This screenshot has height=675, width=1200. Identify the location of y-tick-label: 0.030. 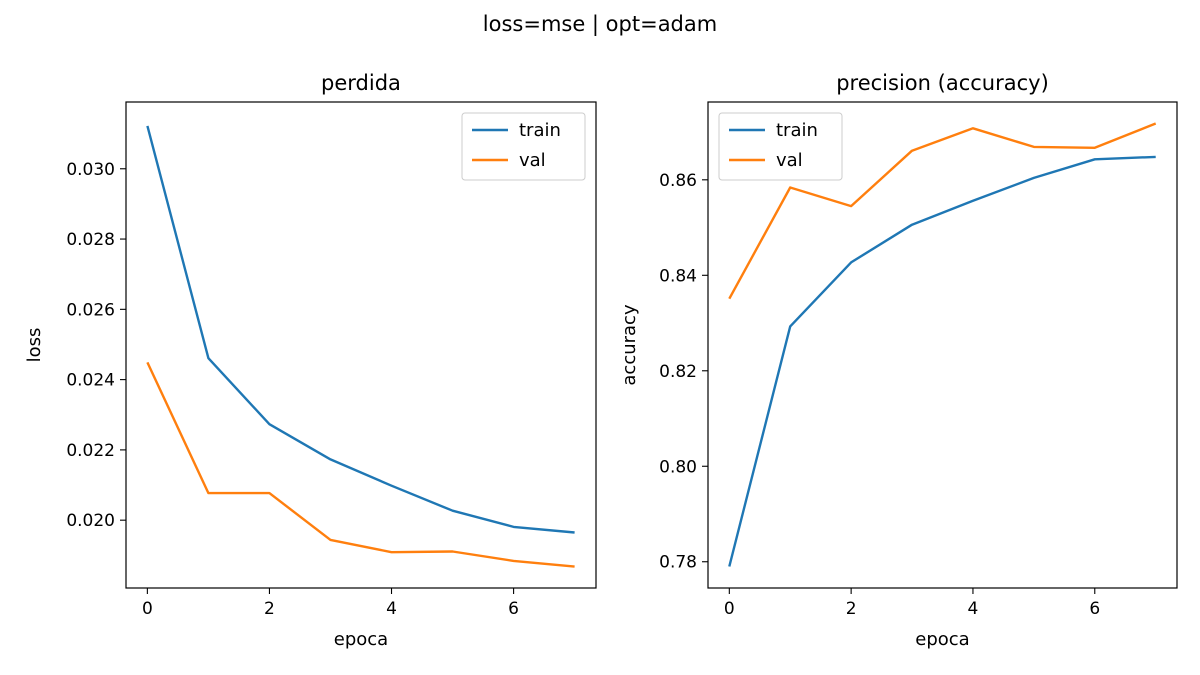
(90, 170).